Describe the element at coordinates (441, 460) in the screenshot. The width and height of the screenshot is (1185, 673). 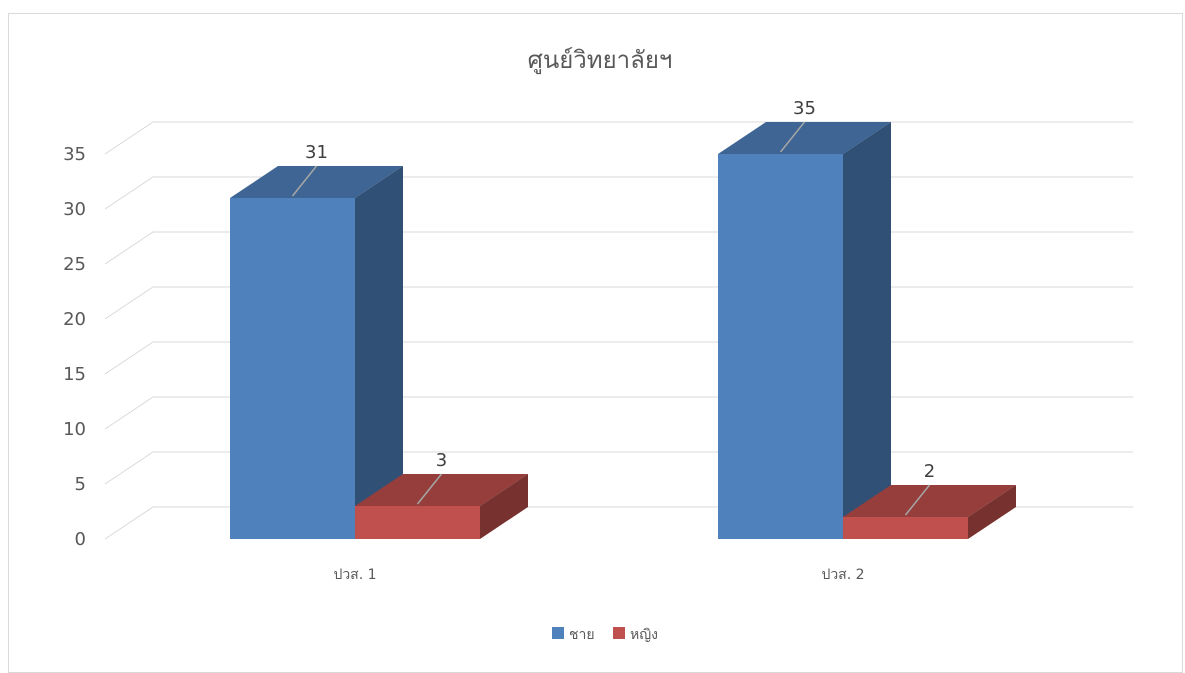
I see `data-label: 3` at that location.